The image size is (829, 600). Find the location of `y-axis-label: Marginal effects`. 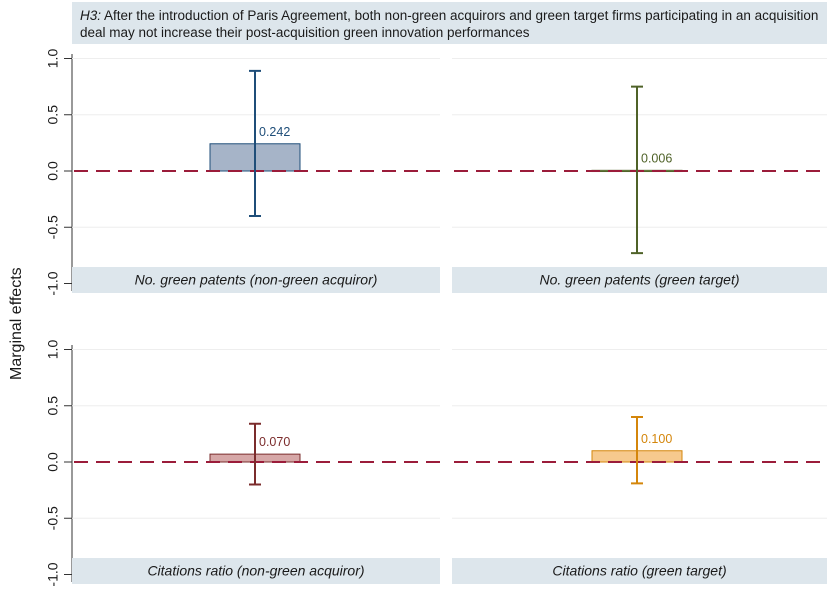

y-axis-label: Marginal effects is located at coordinates (16, 323).